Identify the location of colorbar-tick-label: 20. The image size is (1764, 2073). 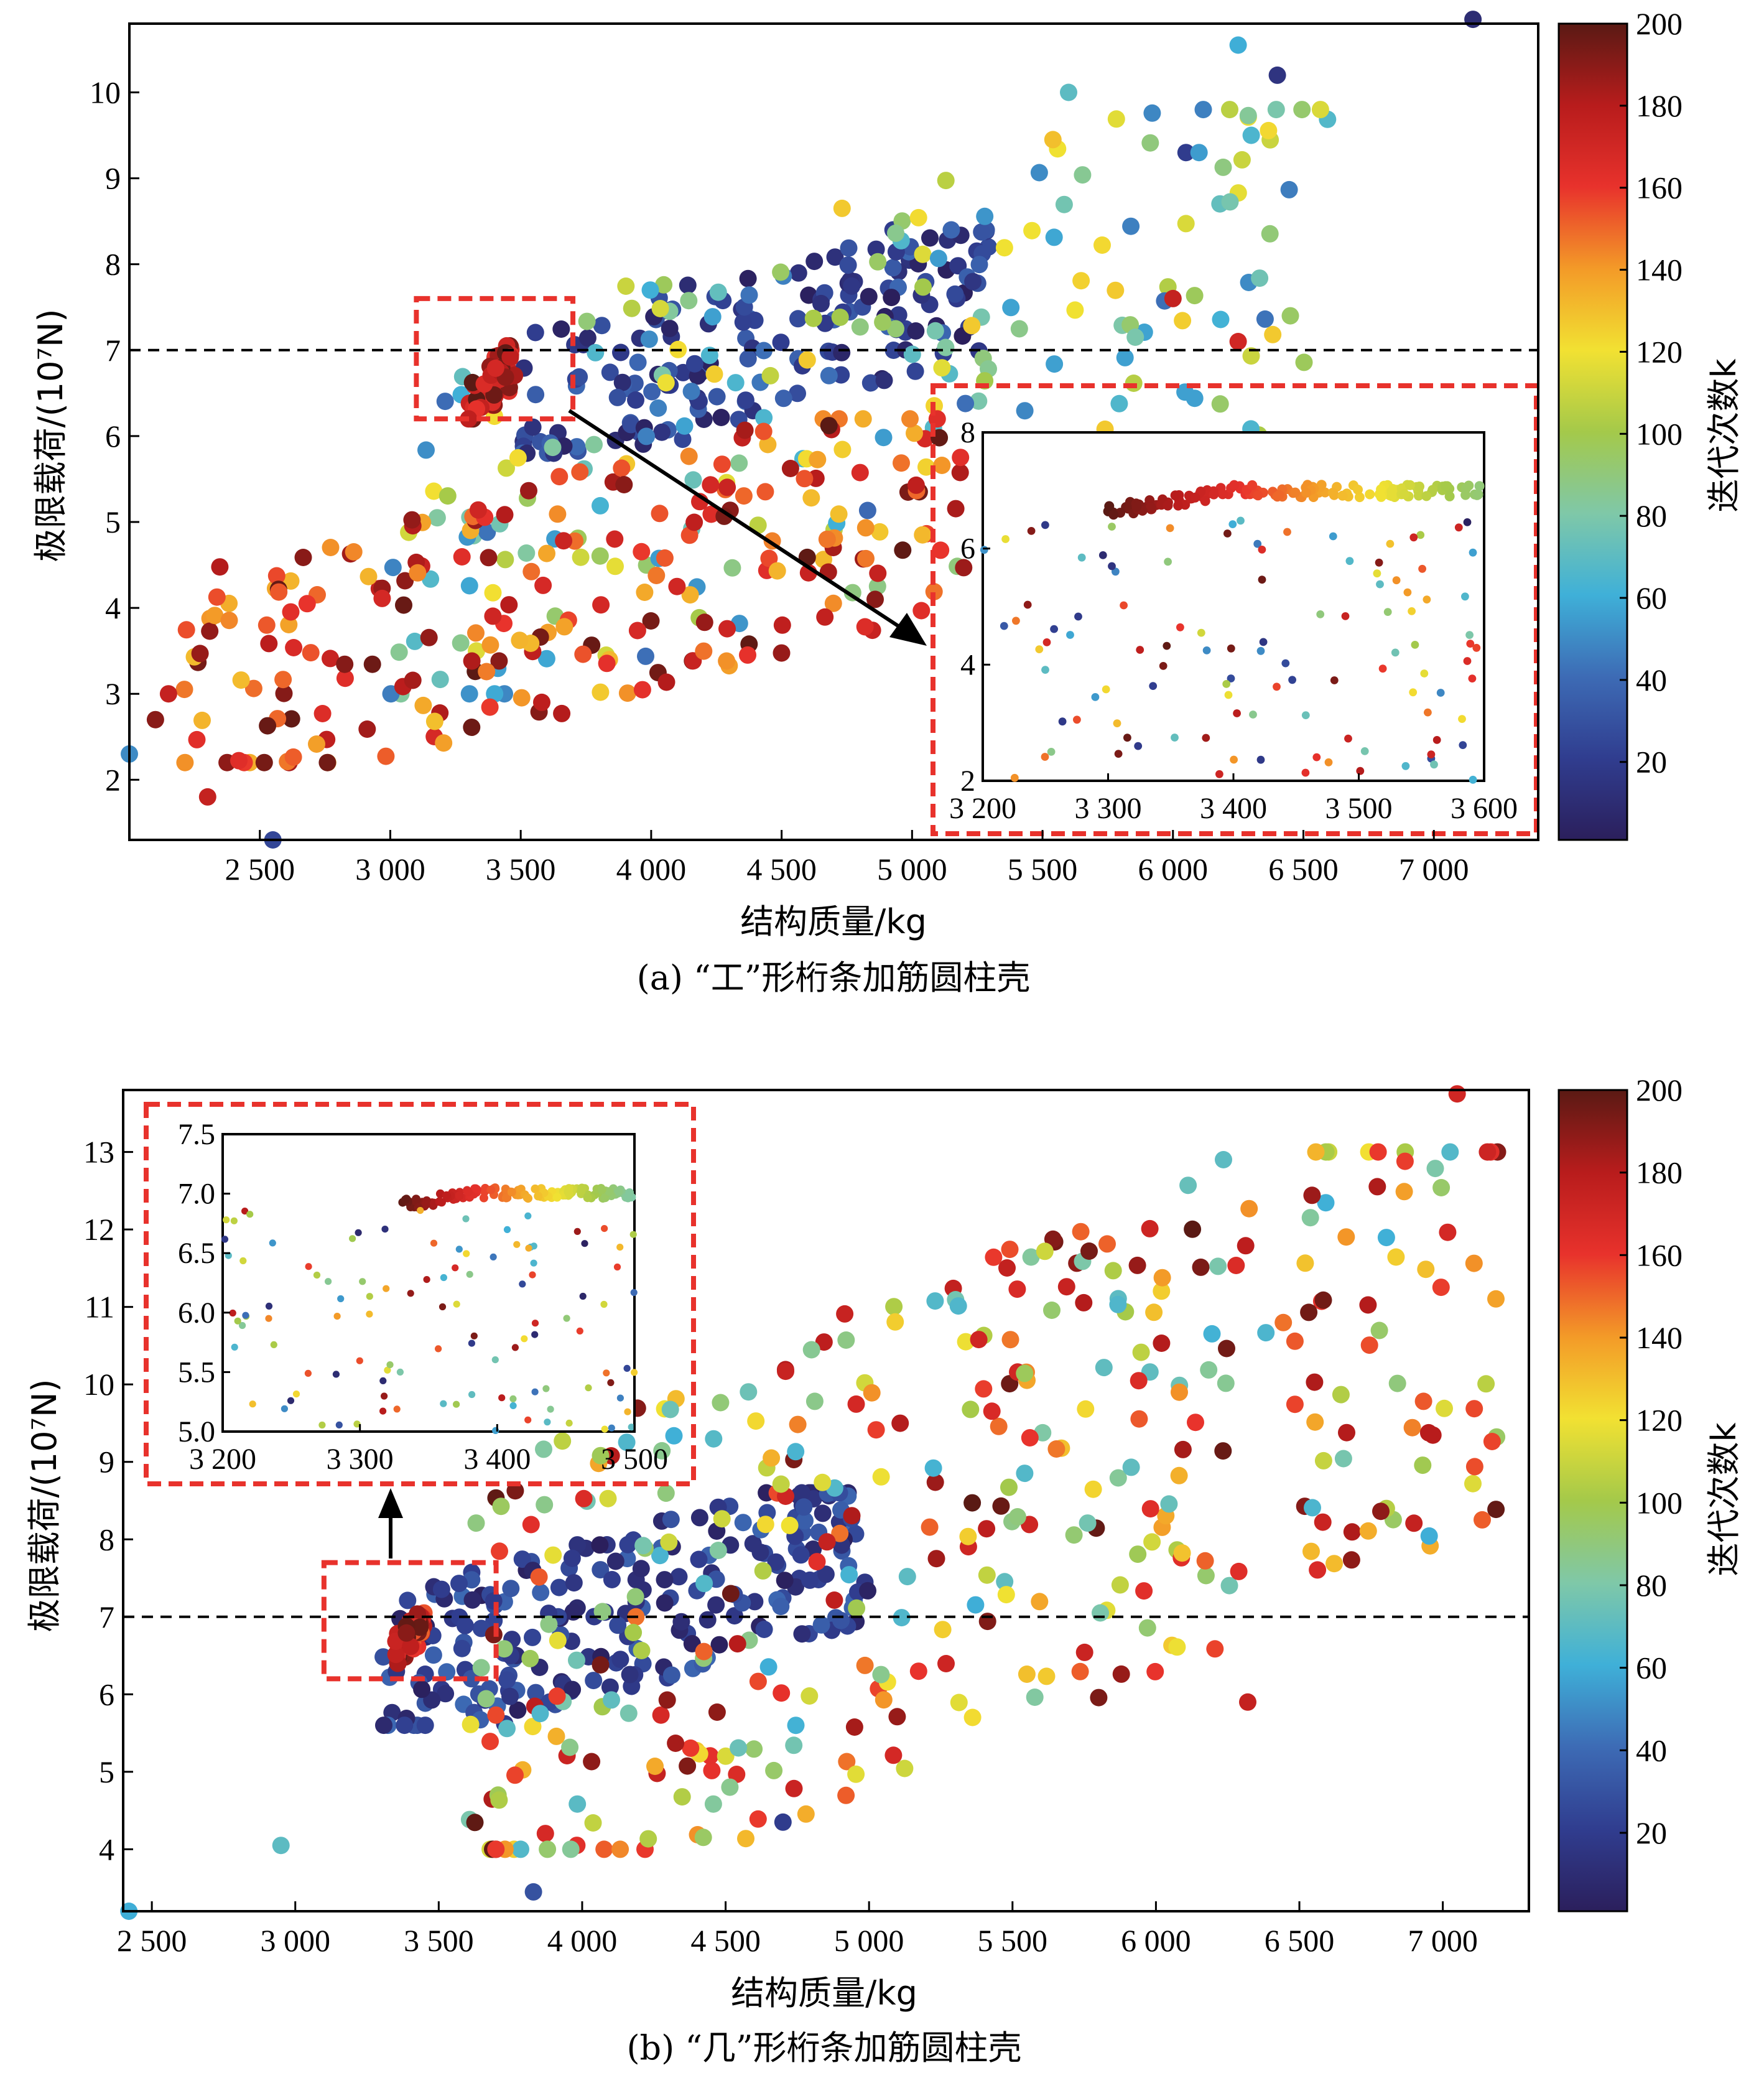
(1652, 1832).